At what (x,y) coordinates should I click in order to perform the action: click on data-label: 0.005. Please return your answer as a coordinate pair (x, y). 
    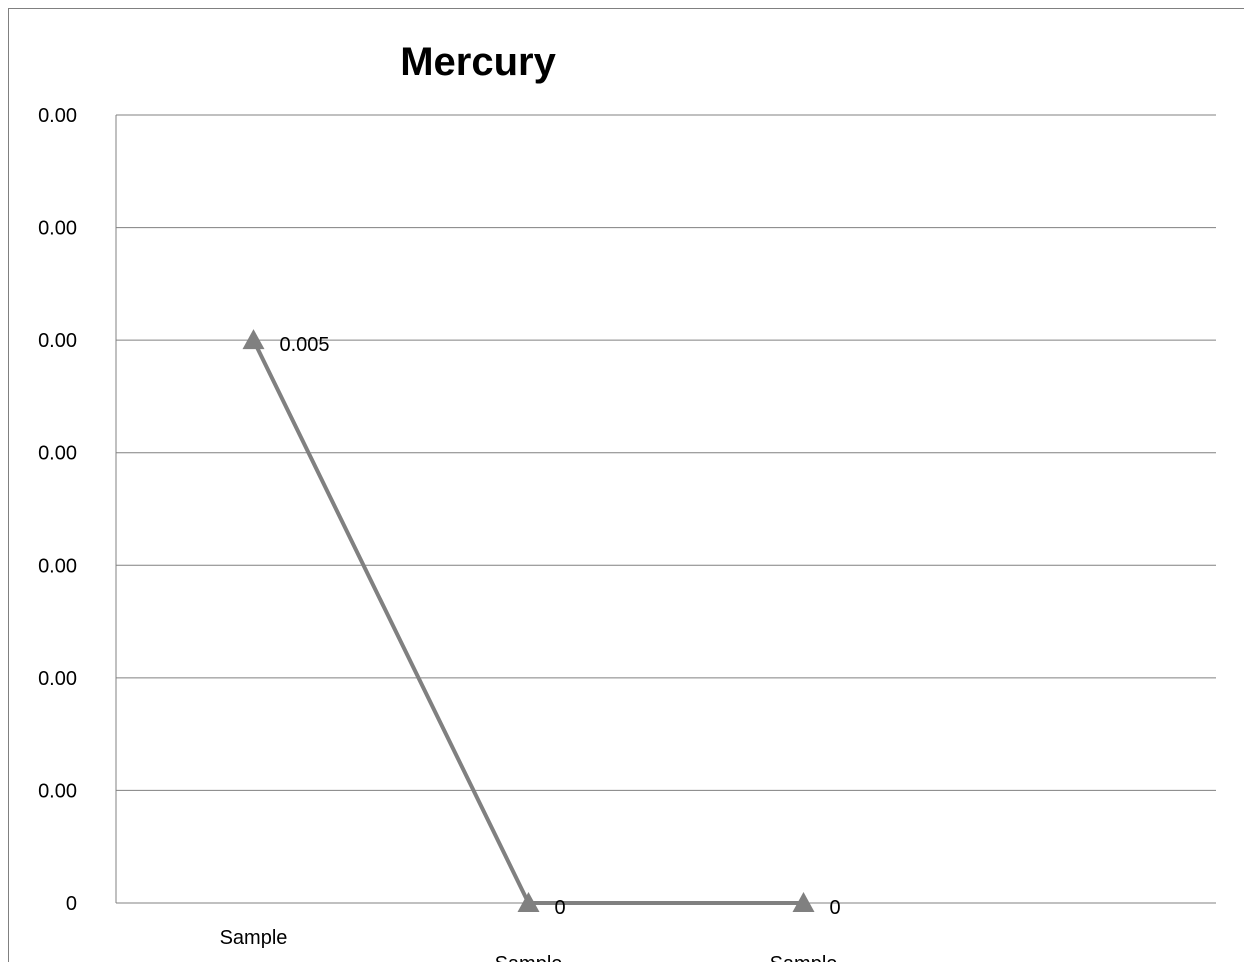
    Looking at the image, I should click on (305, 345).